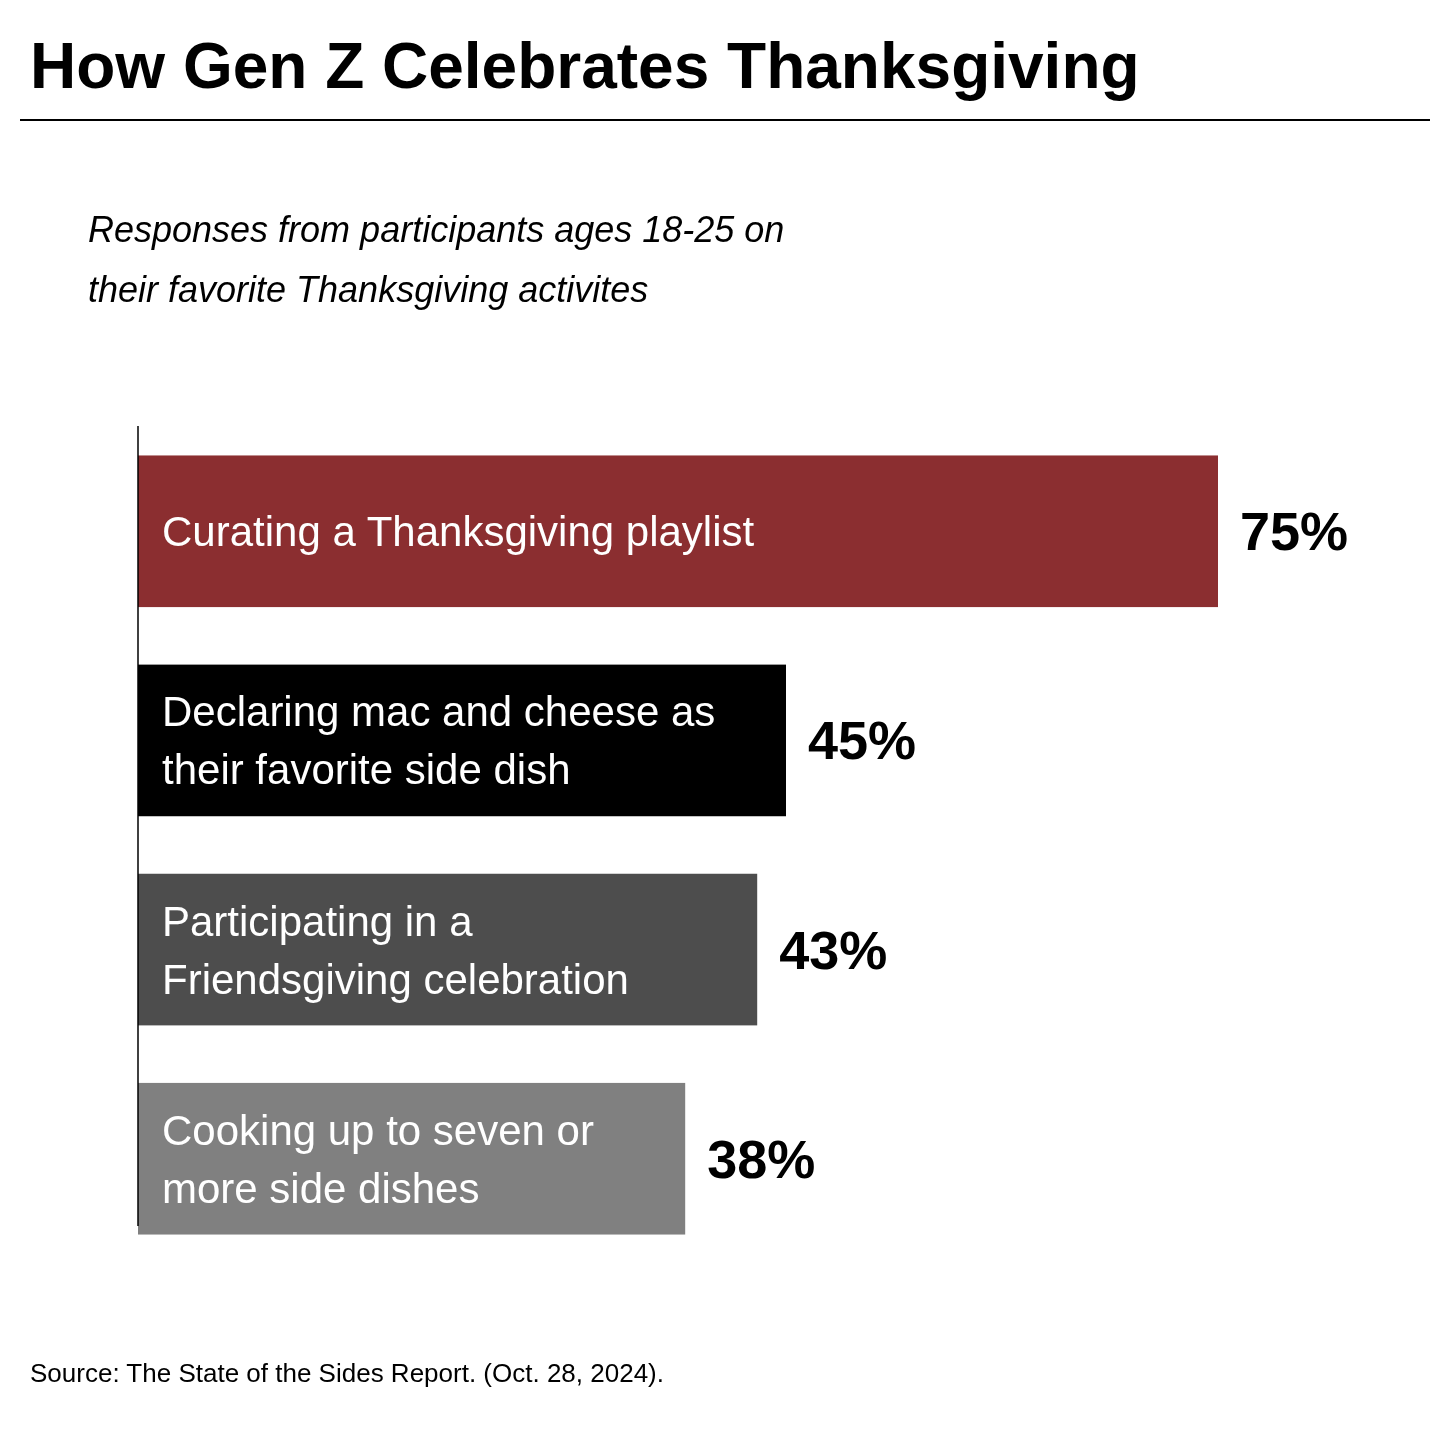 This screenshot has width=1440, height=1440. What do you see at coordinates (833, 949) in the screenshot?
I see `data-label: 43%` at bounding box center [833, 949].